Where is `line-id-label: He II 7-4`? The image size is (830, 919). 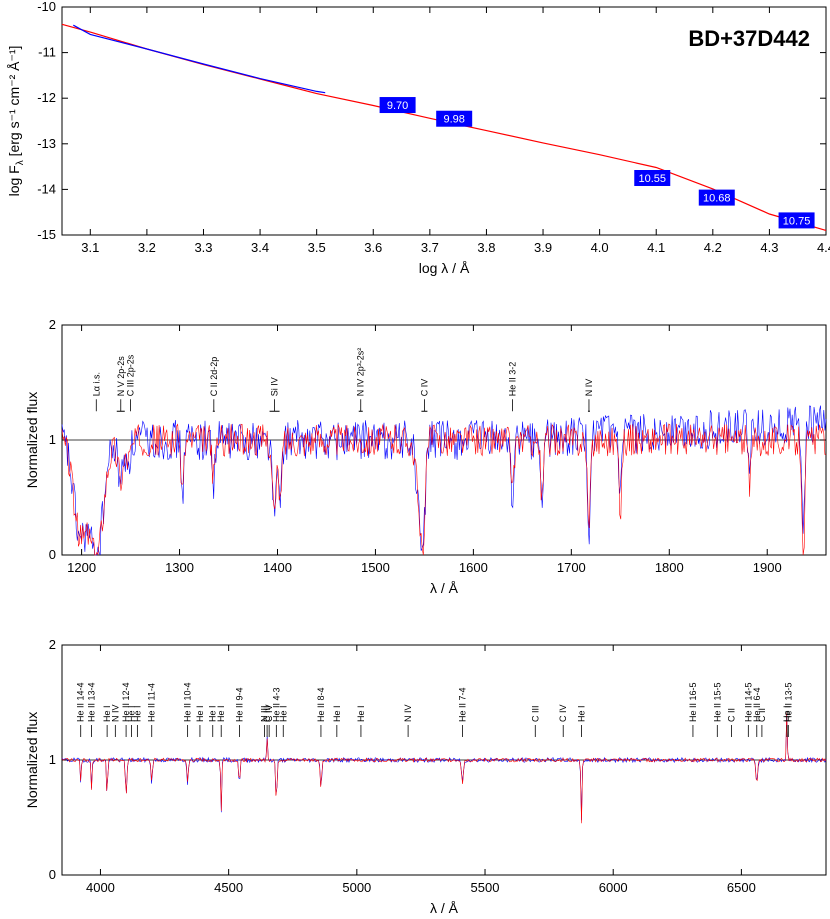
line-id-label: He II 7-4 is located at coordinates (463, 704).